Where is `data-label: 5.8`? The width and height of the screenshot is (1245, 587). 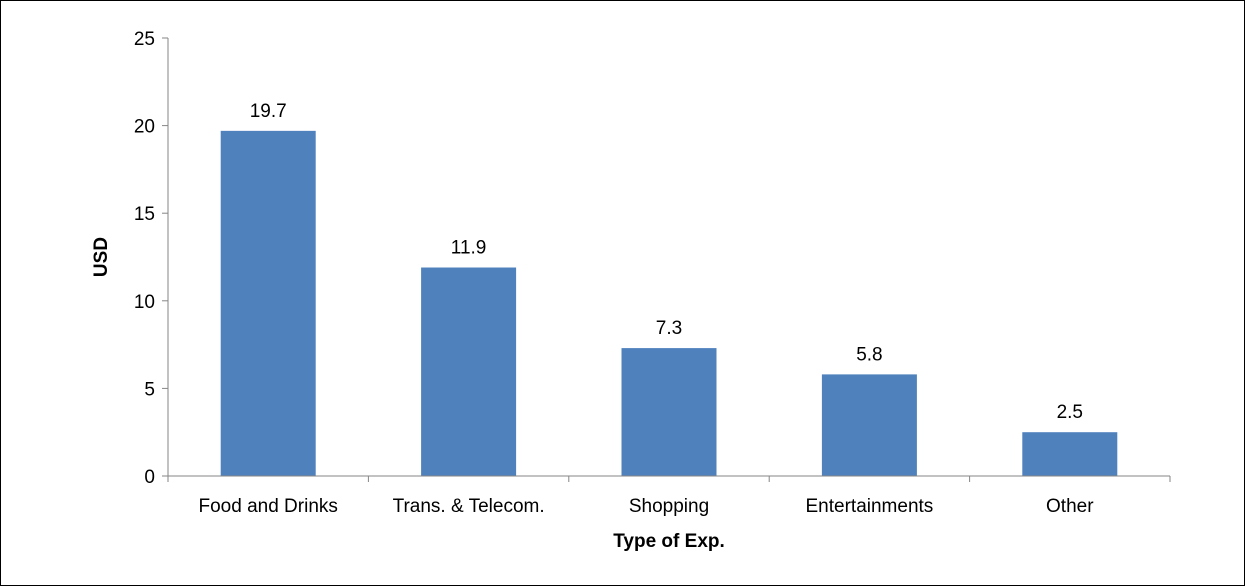 data-label: 5.8 is located at coordinates (869, 354).